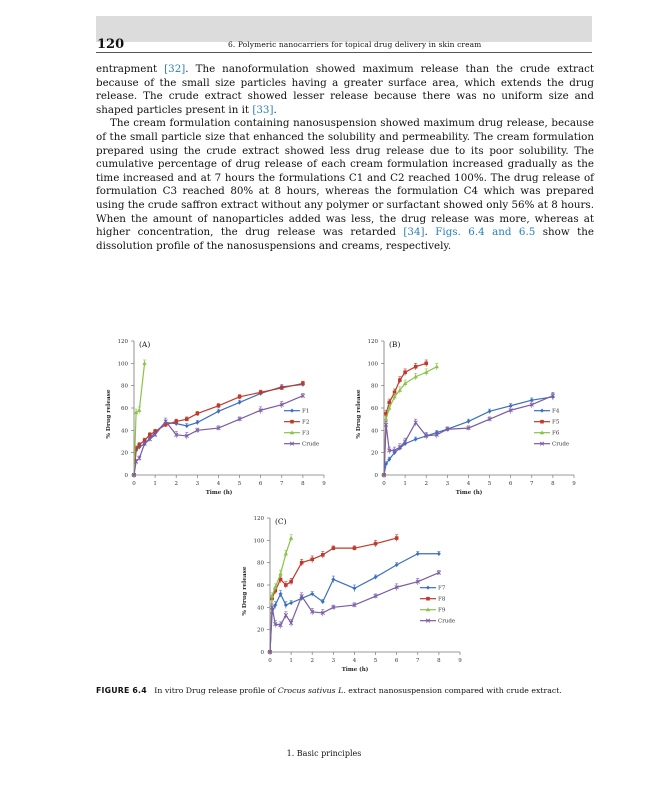  Describe the element at coordinates (426, 484) in the screenshot. I see `x-tick-label: 2` at that location.